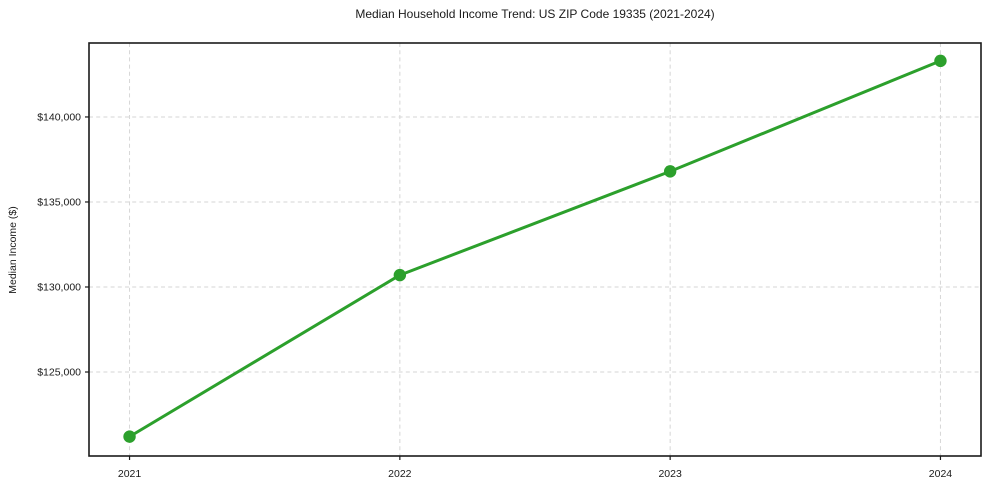  I want to click on x-tick-label: 2021, so click(130, 474).